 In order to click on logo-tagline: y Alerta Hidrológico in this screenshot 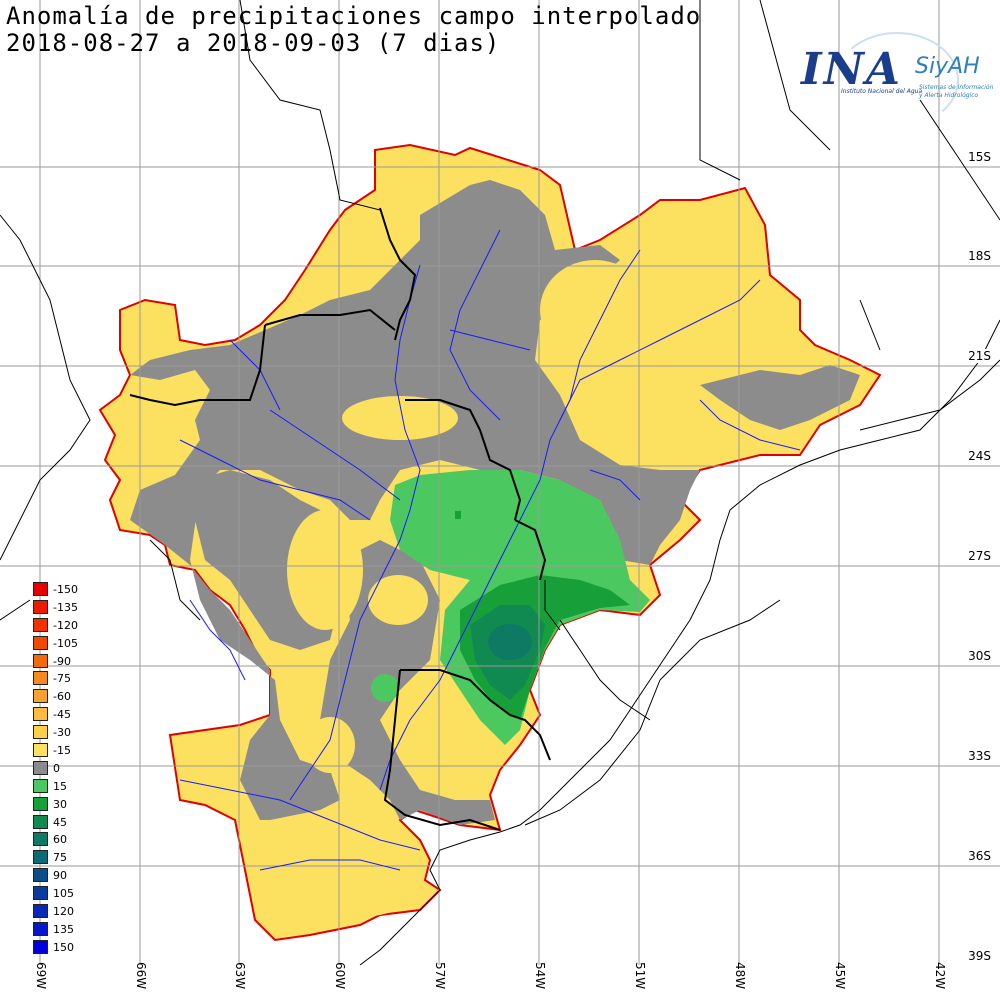, I will do `click(949, 95)`.